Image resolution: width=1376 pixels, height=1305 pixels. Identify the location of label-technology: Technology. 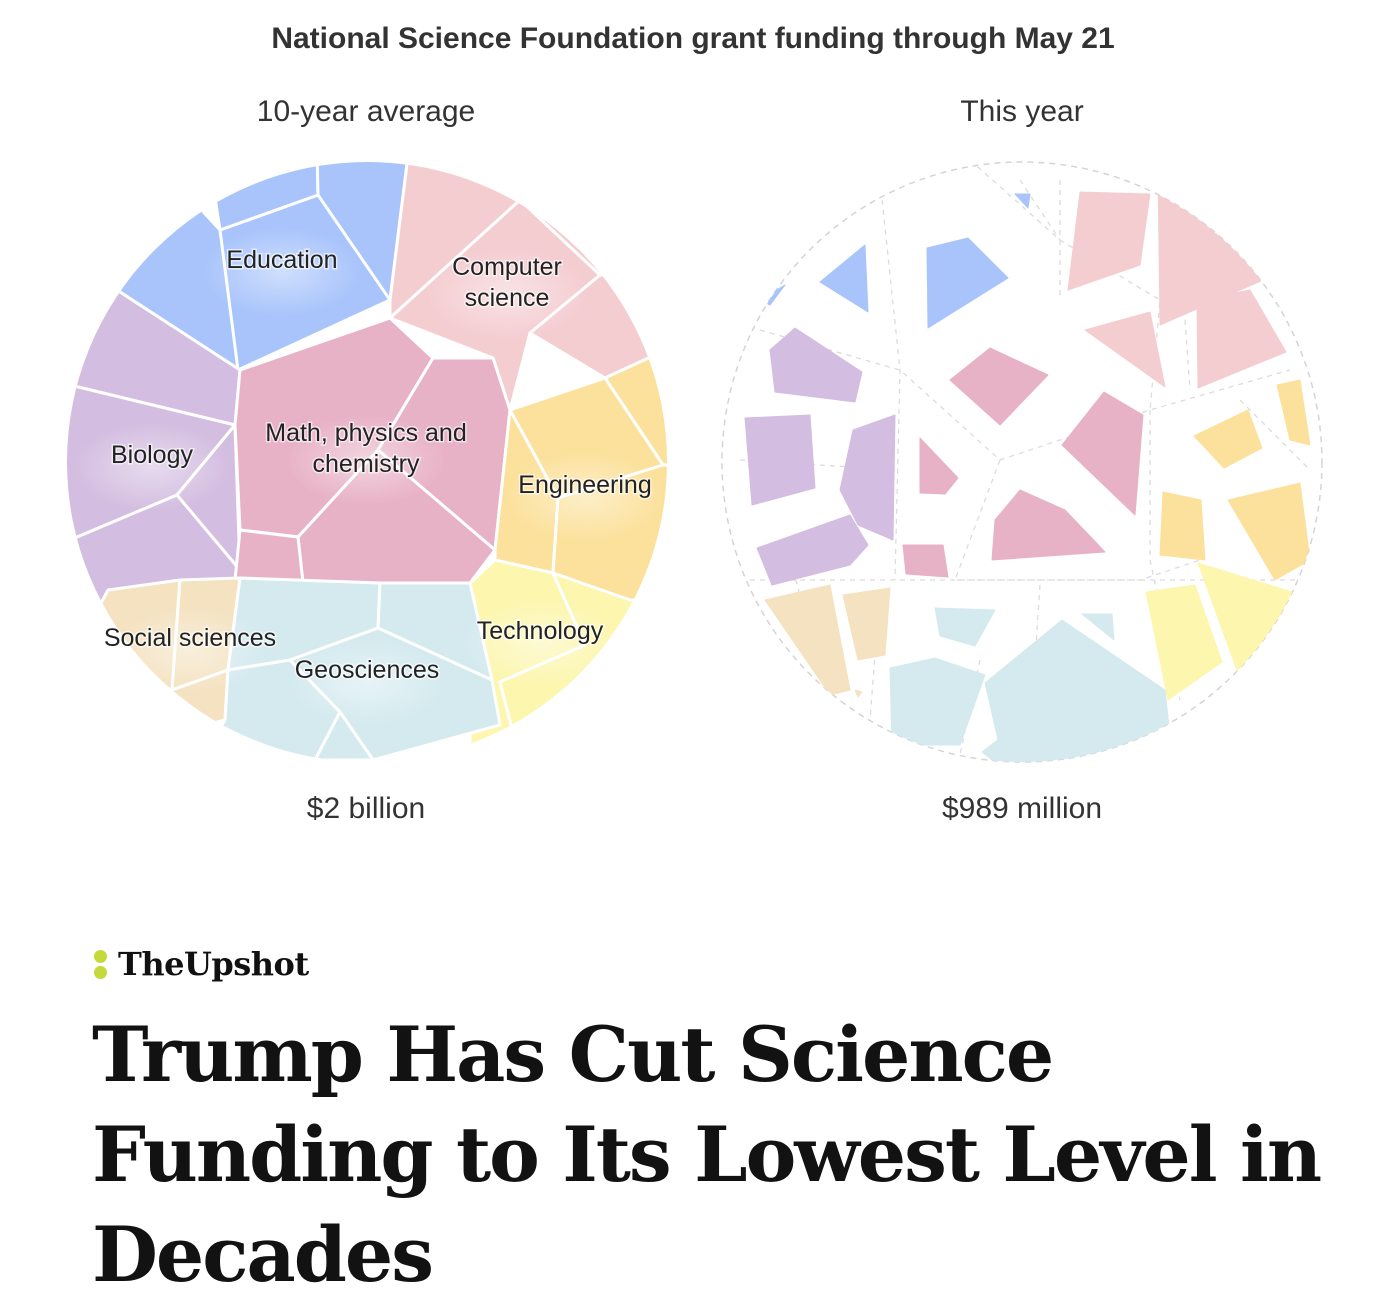
(540, 631).